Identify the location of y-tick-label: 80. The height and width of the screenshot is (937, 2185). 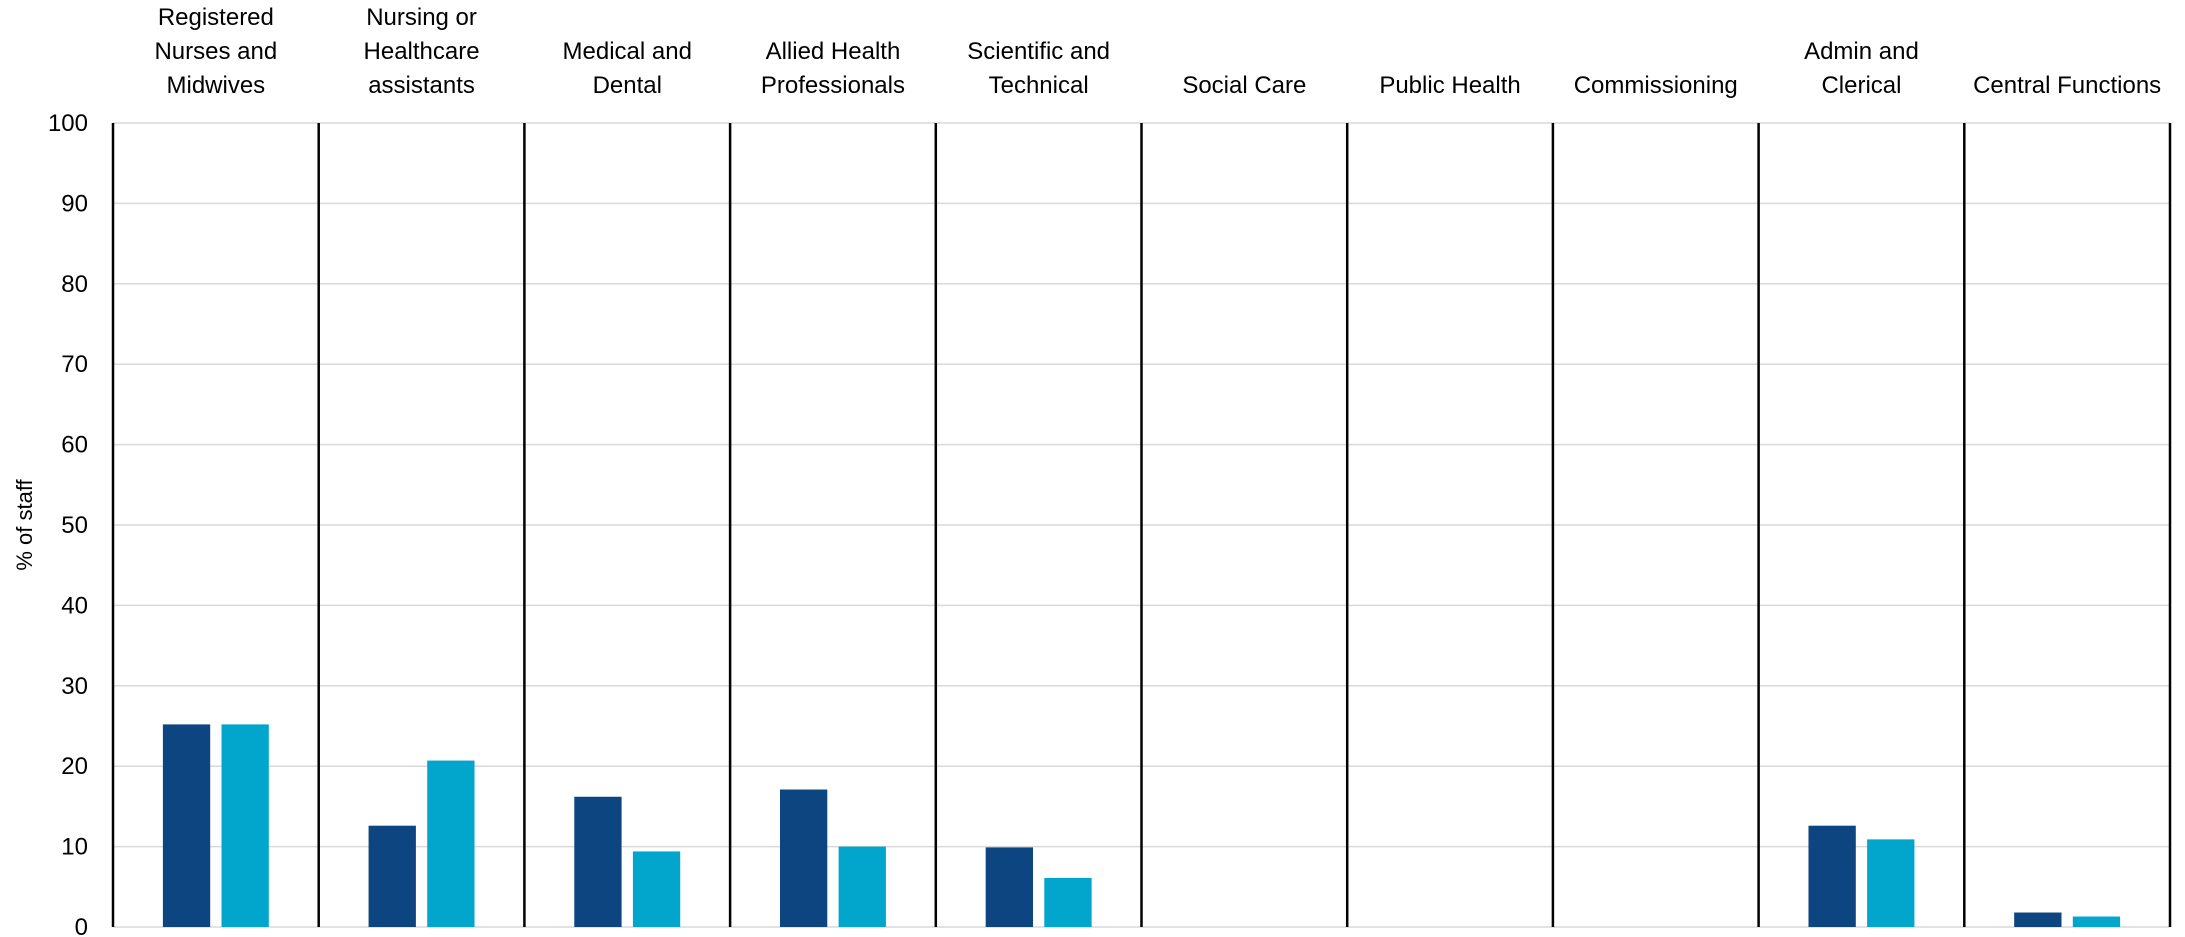
(74, 284).